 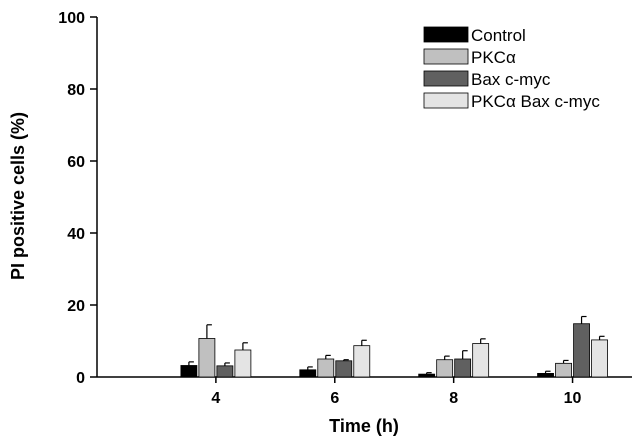 What do you see at coordinates (498, 35) in the screenshot?
I see `legend-label: Control` at bounding box center [498, 35].